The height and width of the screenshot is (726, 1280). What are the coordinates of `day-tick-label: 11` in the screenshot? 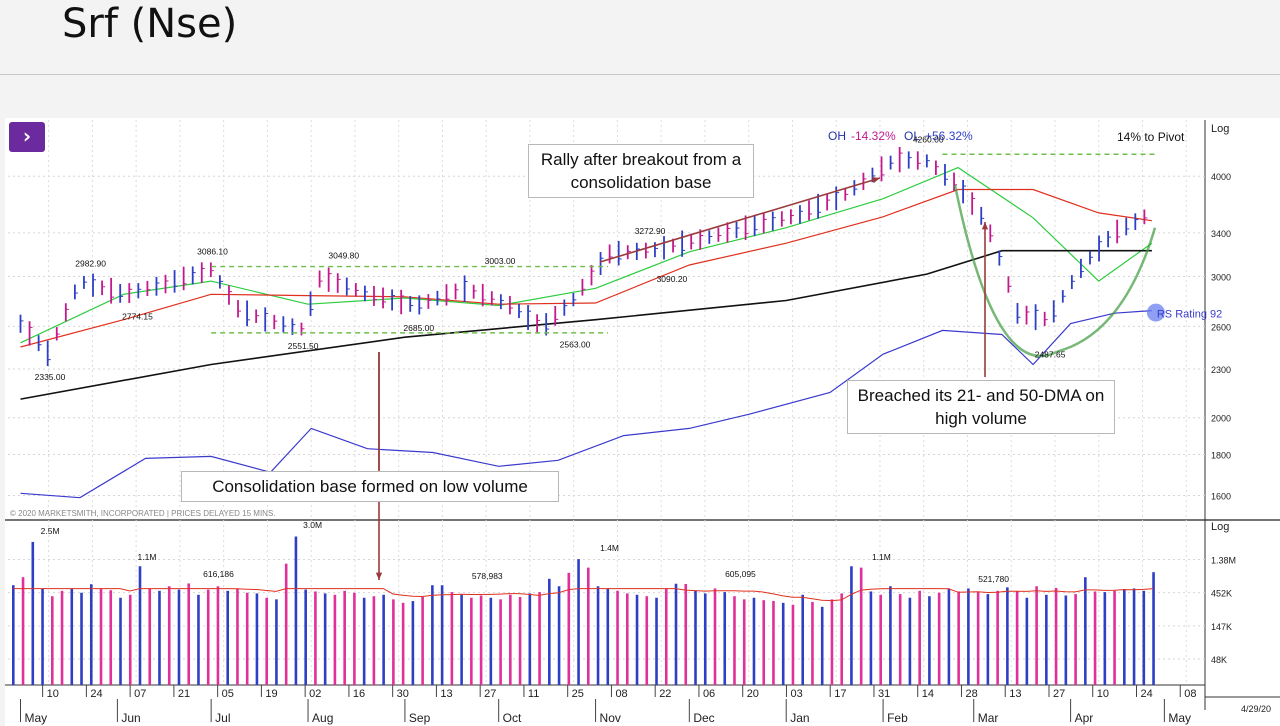 It's located at (533, 694).